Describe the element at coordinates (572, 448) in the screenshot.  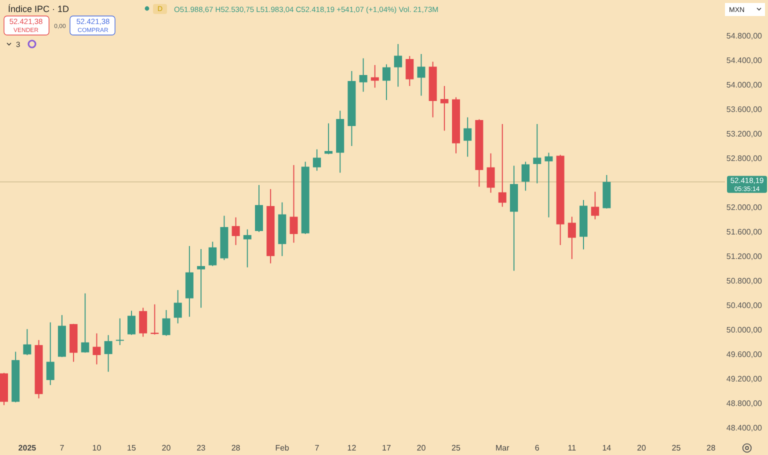
I see `x-tick-label: 11` at that location.